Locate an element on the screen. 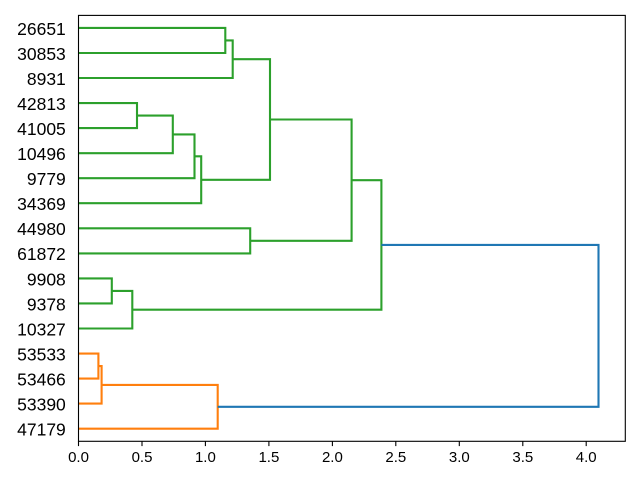  svg-text: 0.5 is located at coordinates (142, 457).